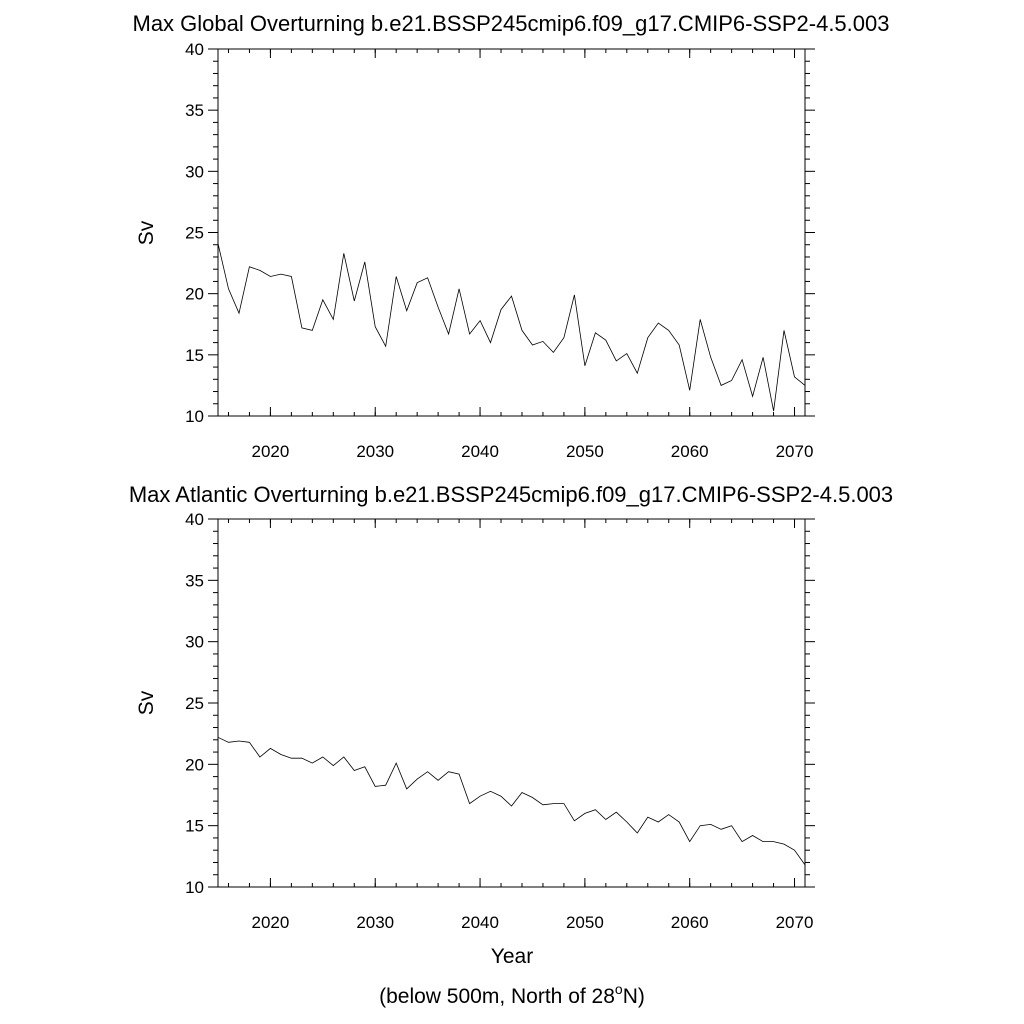  Describe the element at coordinates (194, 519) in the screenshot. I see `chart-atlantic-y-tick-label: 40` at that location.